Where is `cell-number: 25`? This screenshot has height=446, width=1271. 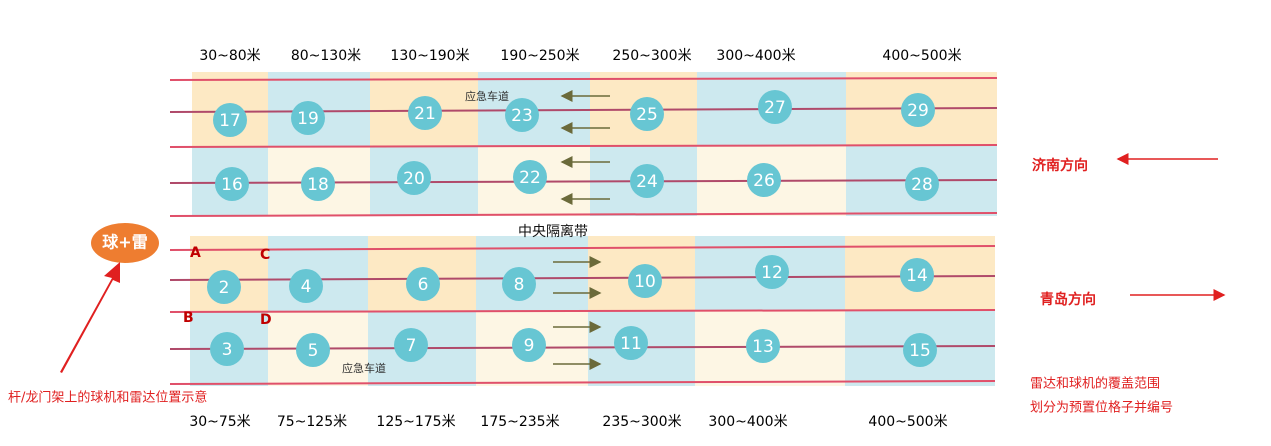
cell-number: 25 is located at coordinates (647, 115).